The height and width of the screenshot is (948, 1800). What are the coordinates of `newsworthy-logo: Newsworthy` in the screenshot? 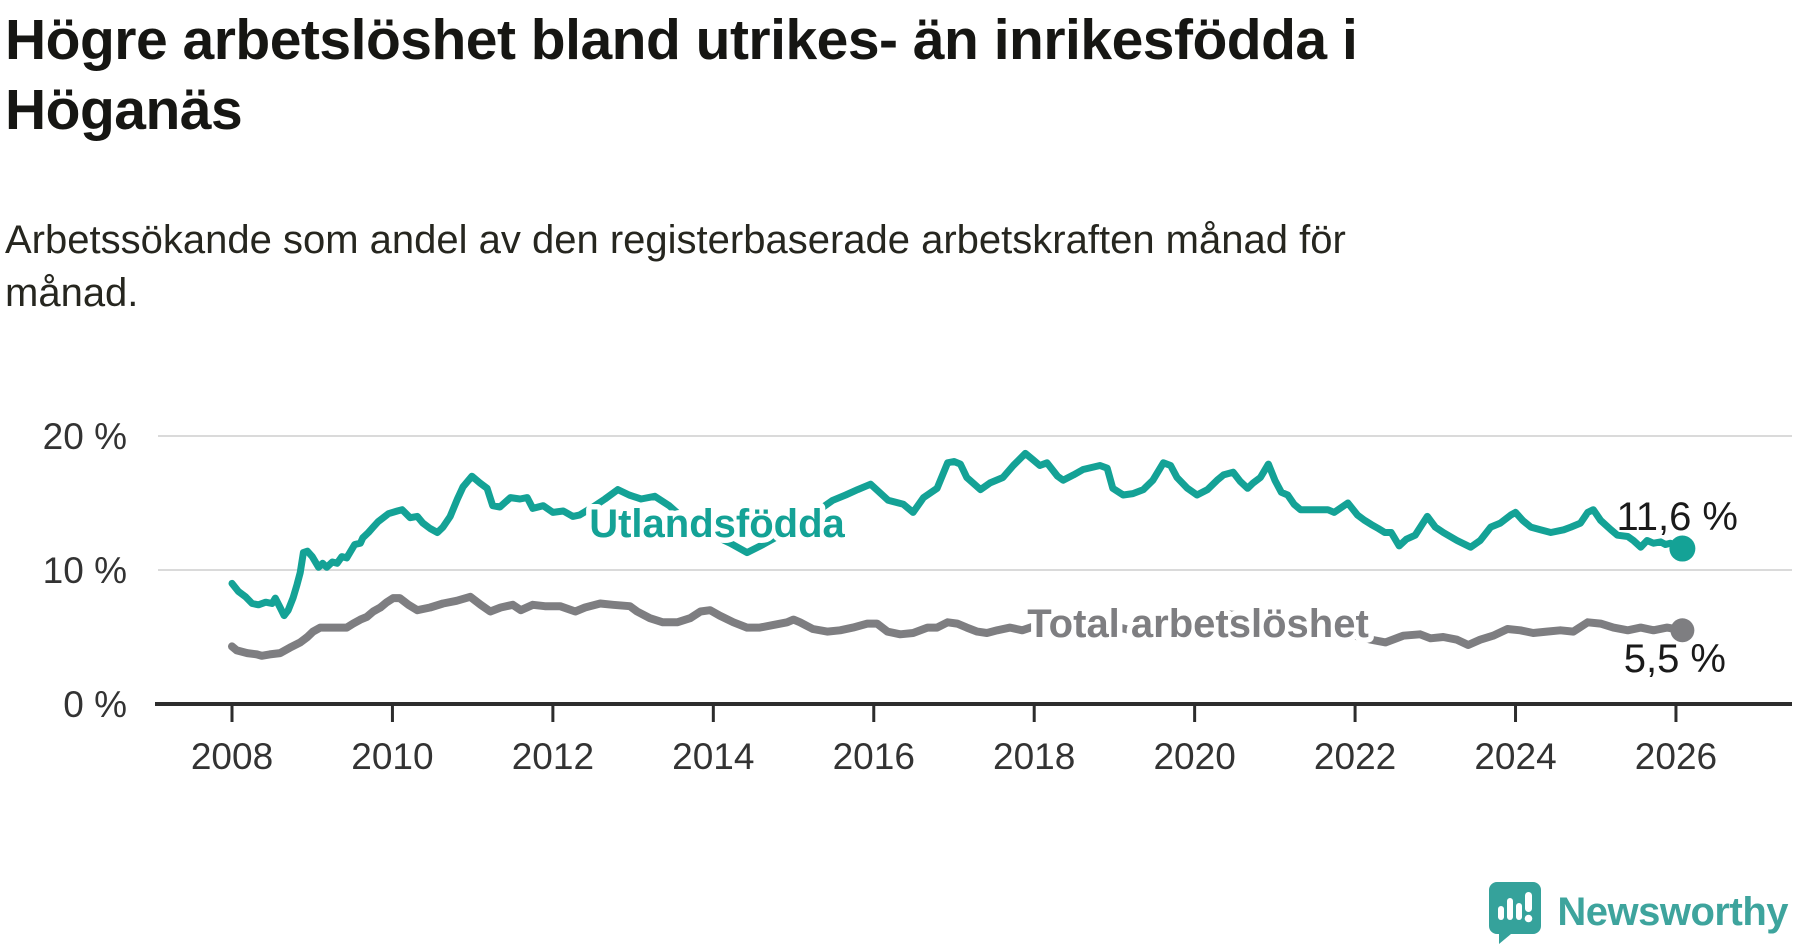 It's located at (1637, 912).